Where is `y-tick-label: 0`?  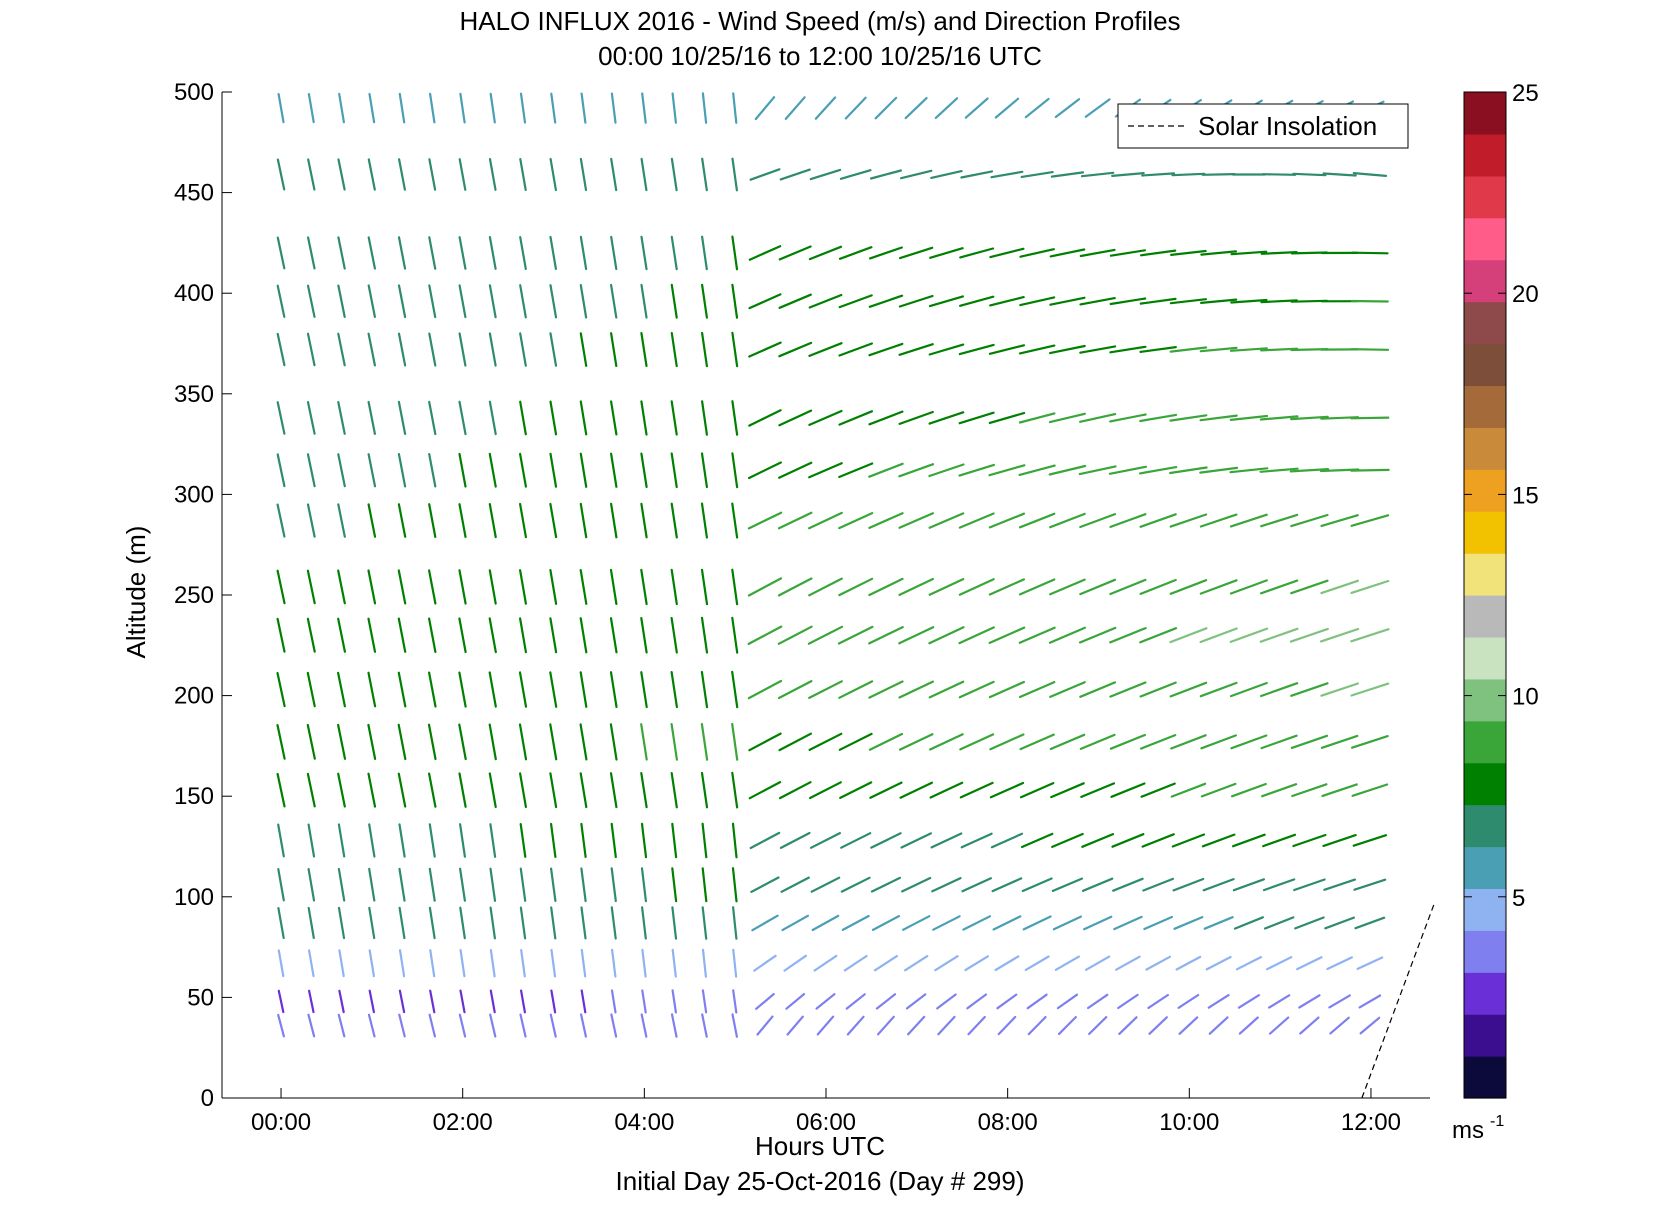 y-tick-label: 0 is located at coordinates (207, 1098).